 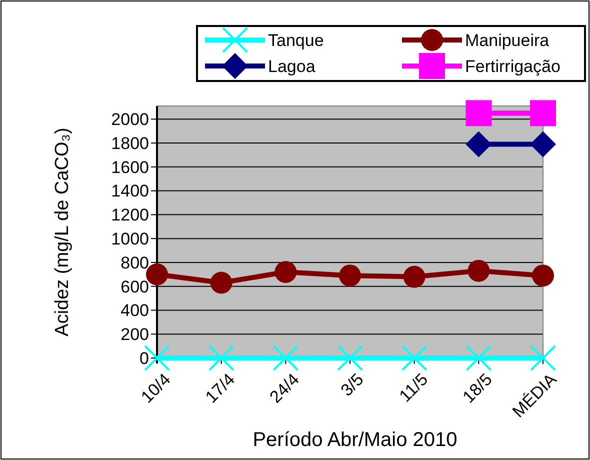 I want to click on y-tick-label: 2000, so click(x=130, y=120).